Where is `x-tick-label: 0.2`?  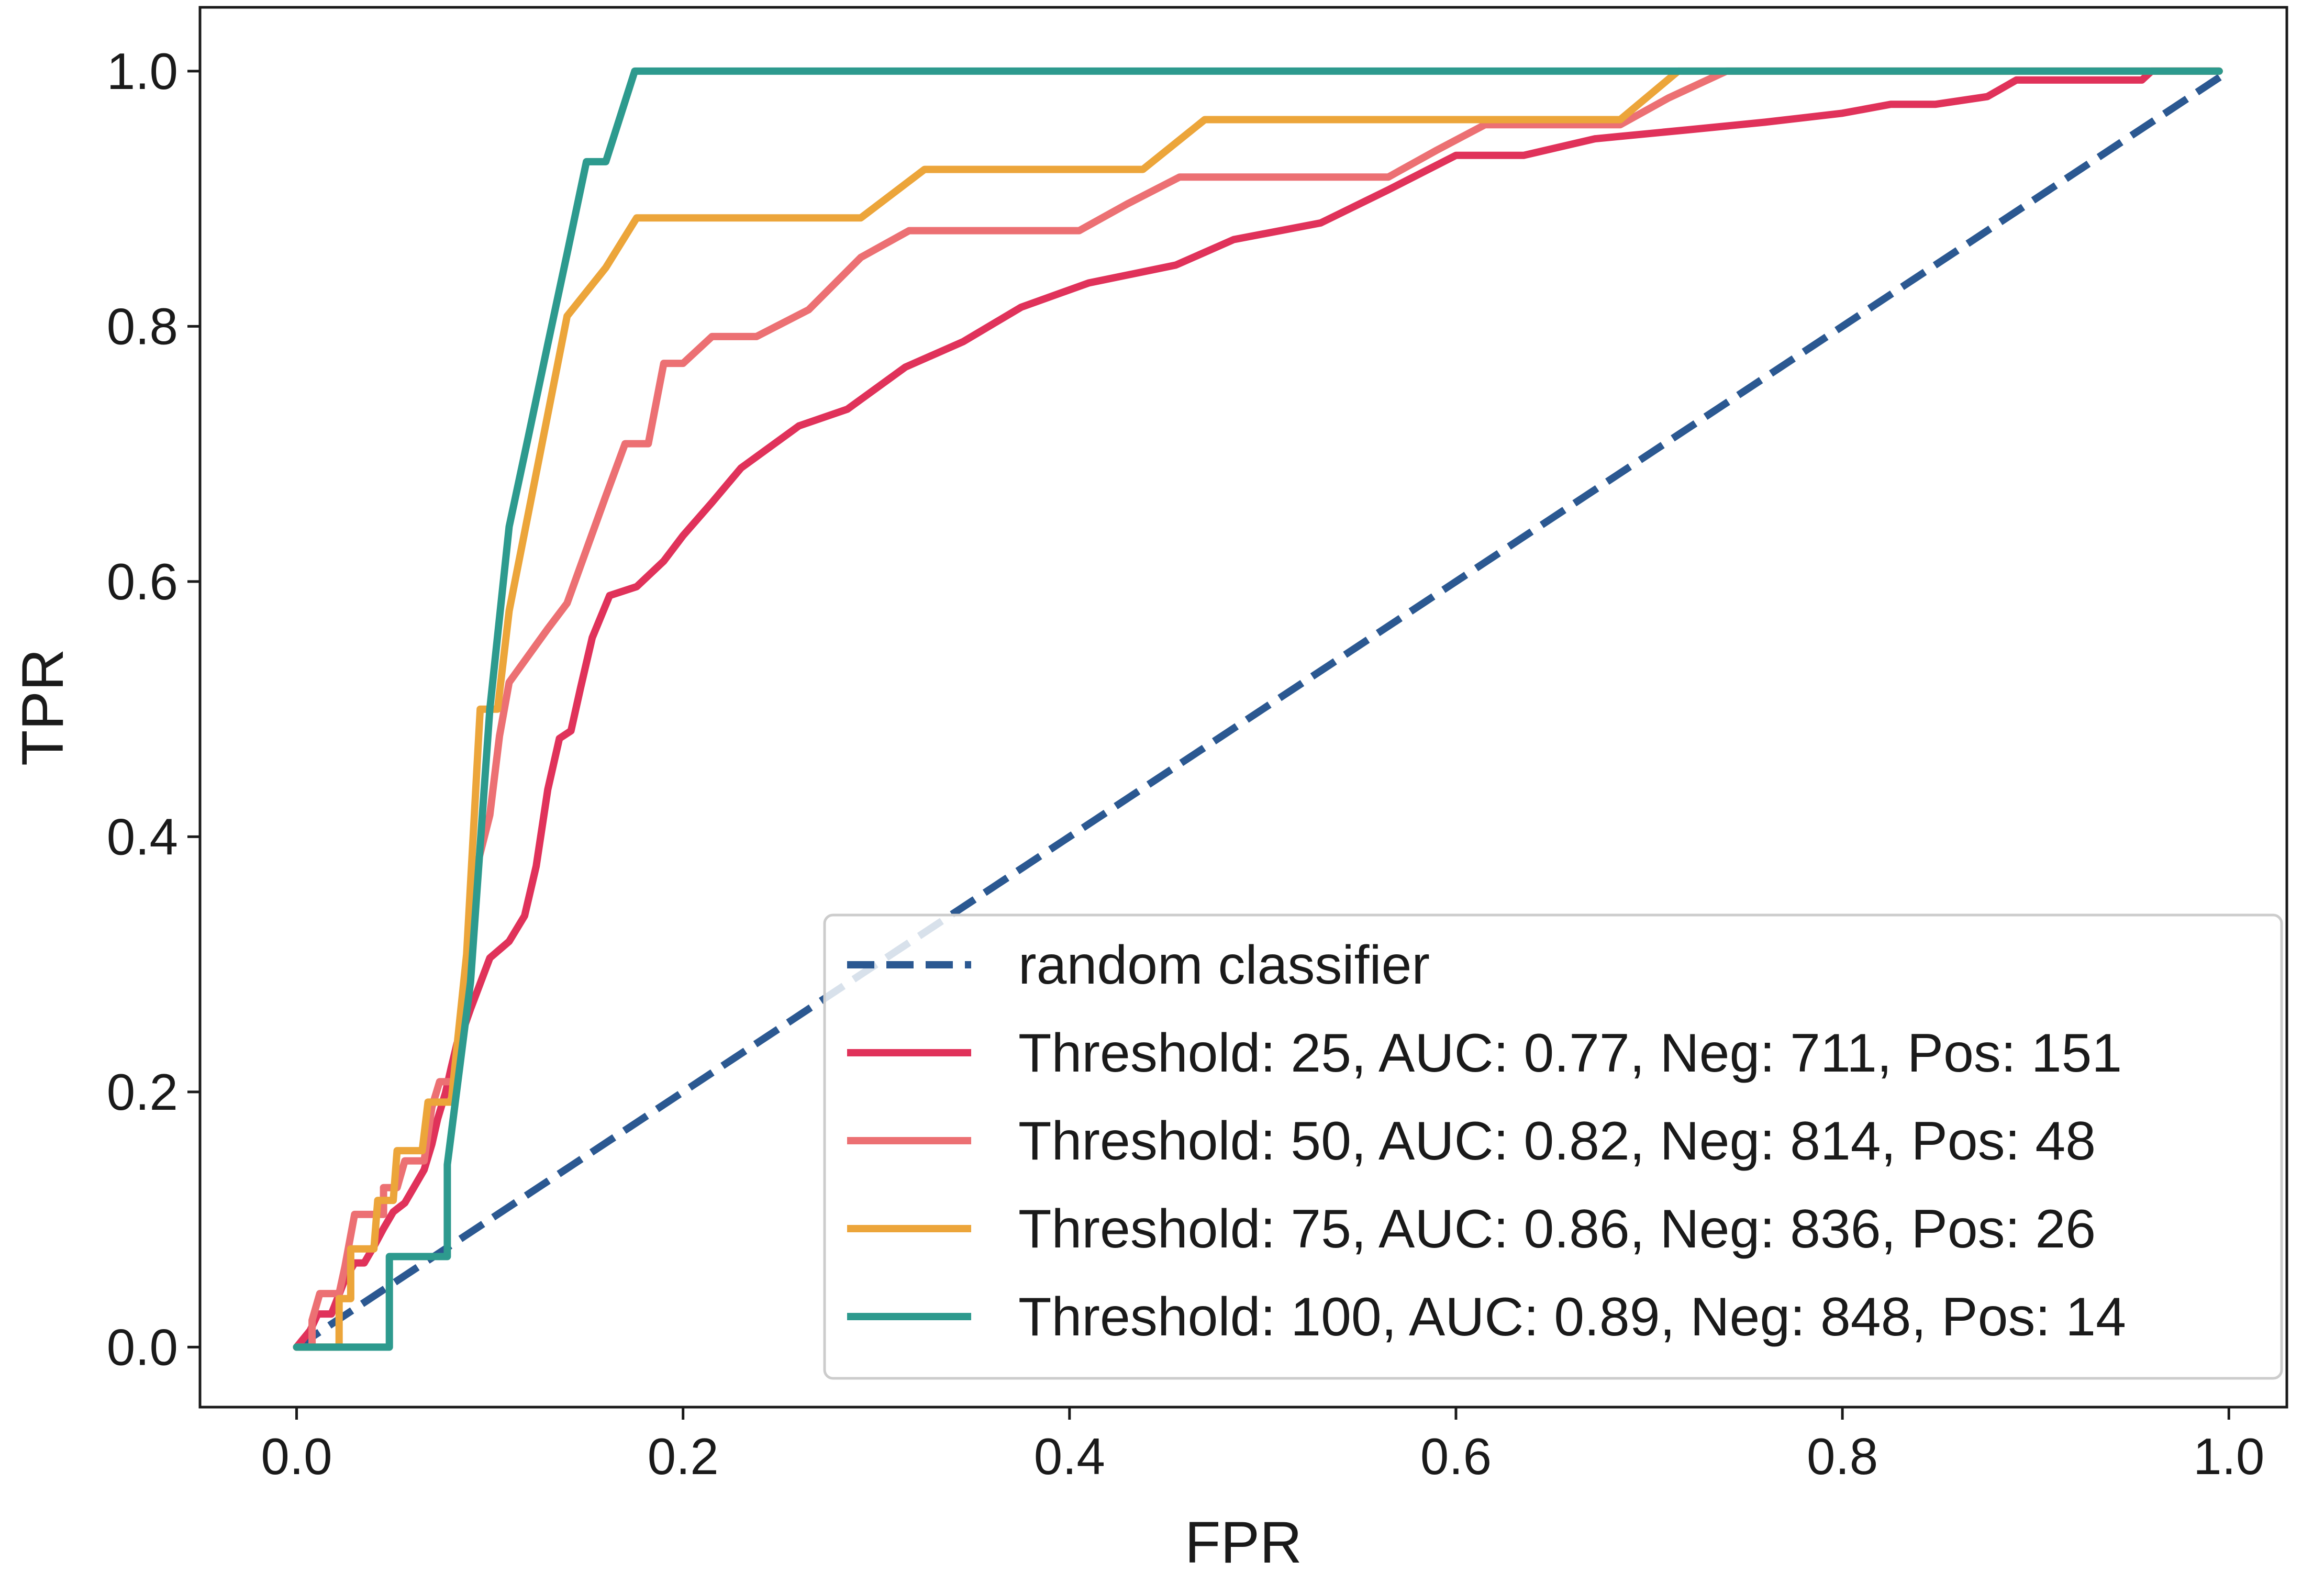
x-tick-label: 0.2 is located at coordinates (683, 1456).